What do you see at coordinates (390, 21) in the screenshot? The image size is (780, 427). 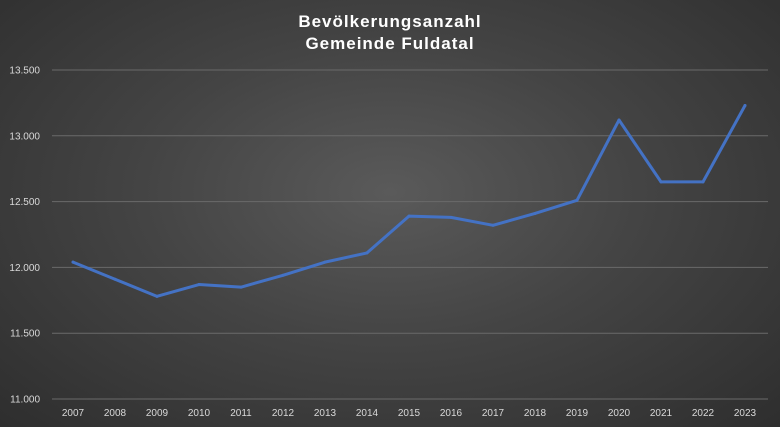 I see `chart-title: Bevölkerungsanzahl` at bounding box center [390, 21].